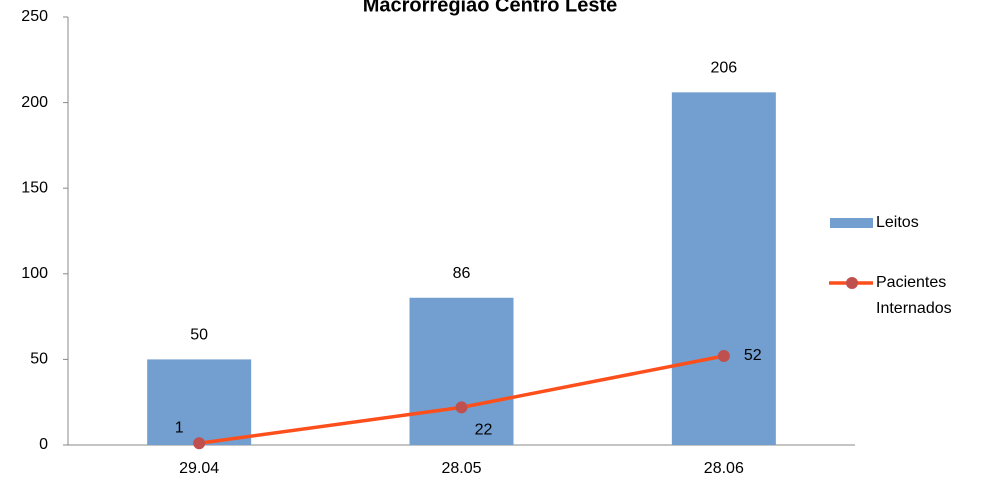 This screenshot has width=981, height=485. Describe the element at coordinates (753, 355) in the screenshot. I see `line-value-label: 52` at that location.